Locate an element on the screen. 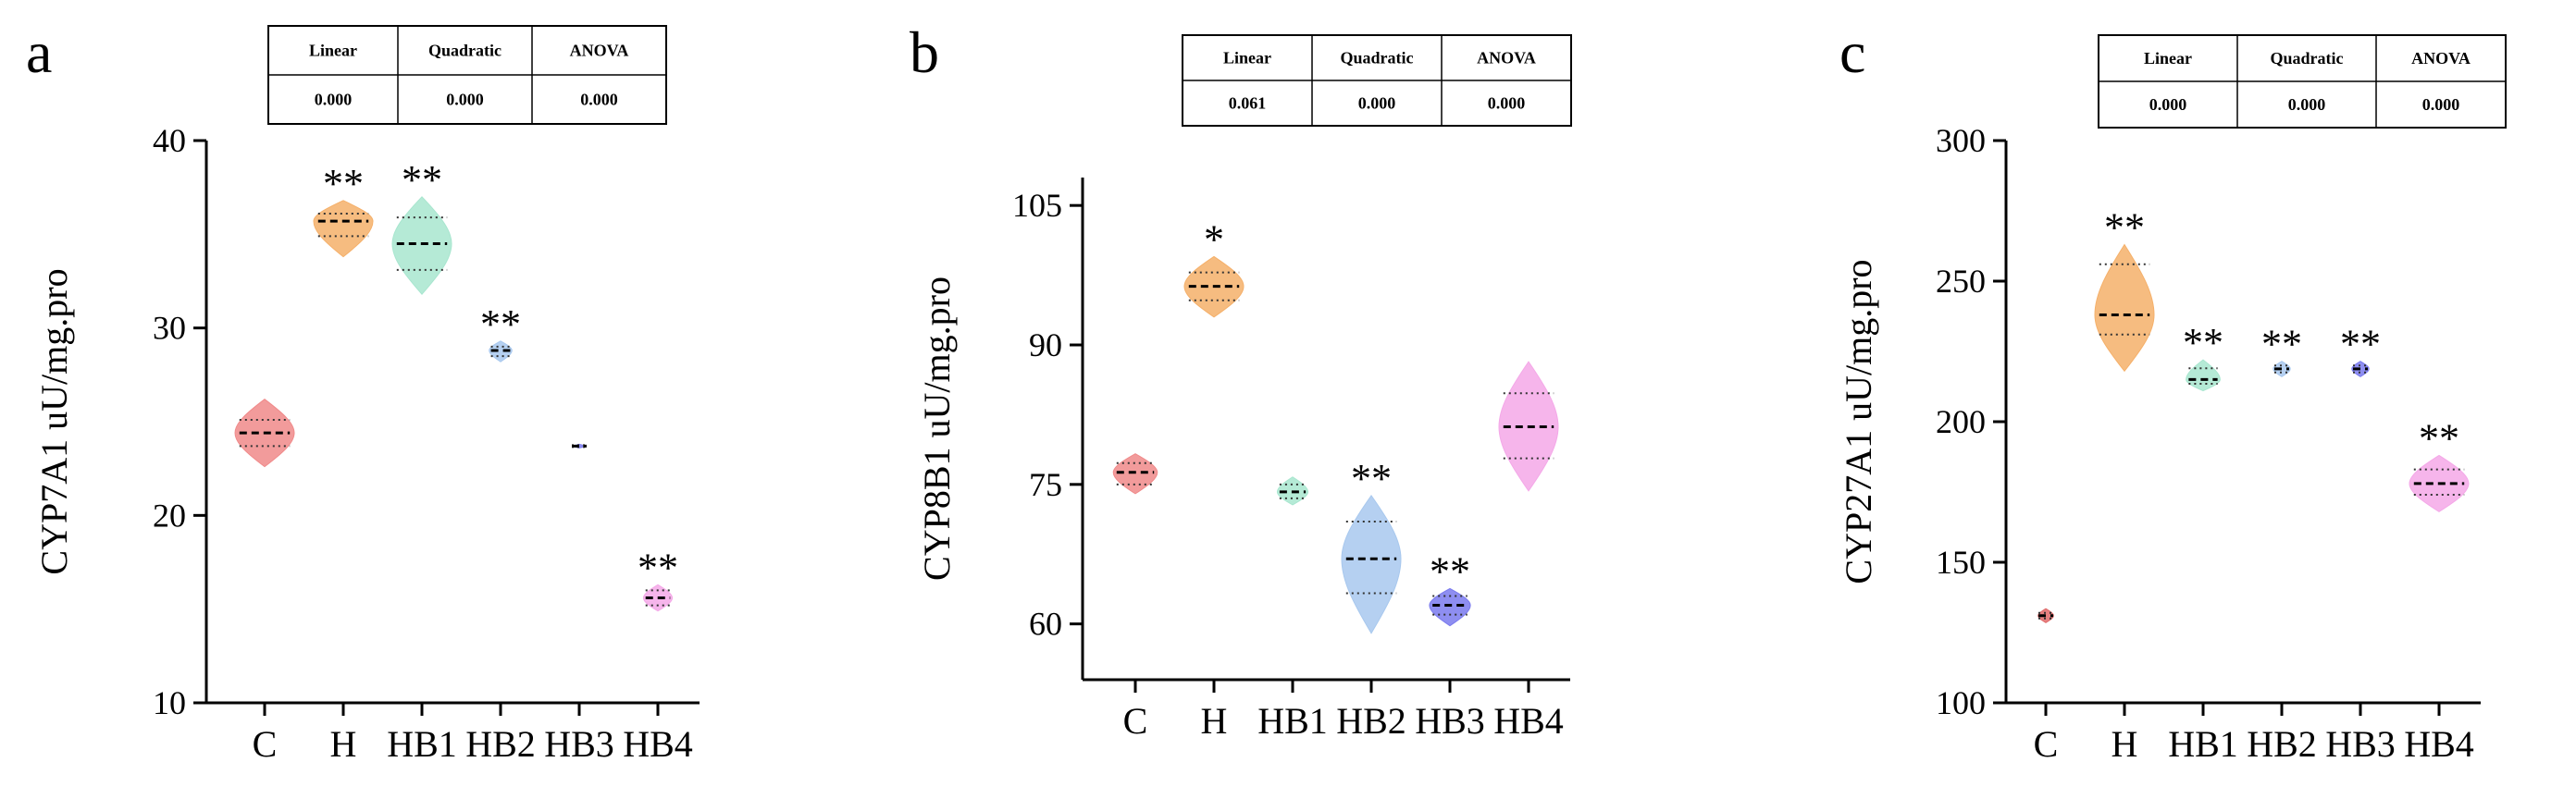  significance-marker: * is located at coordinates (1214, 239).